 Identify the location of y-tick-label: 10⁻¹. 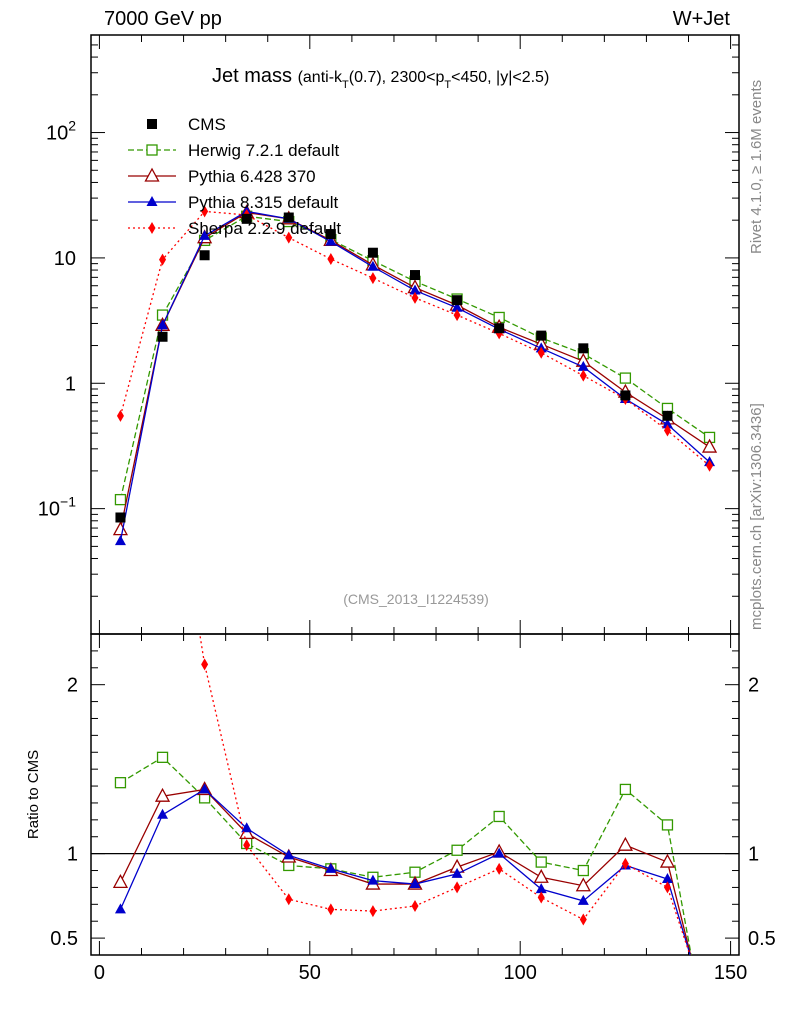
(57, 507).